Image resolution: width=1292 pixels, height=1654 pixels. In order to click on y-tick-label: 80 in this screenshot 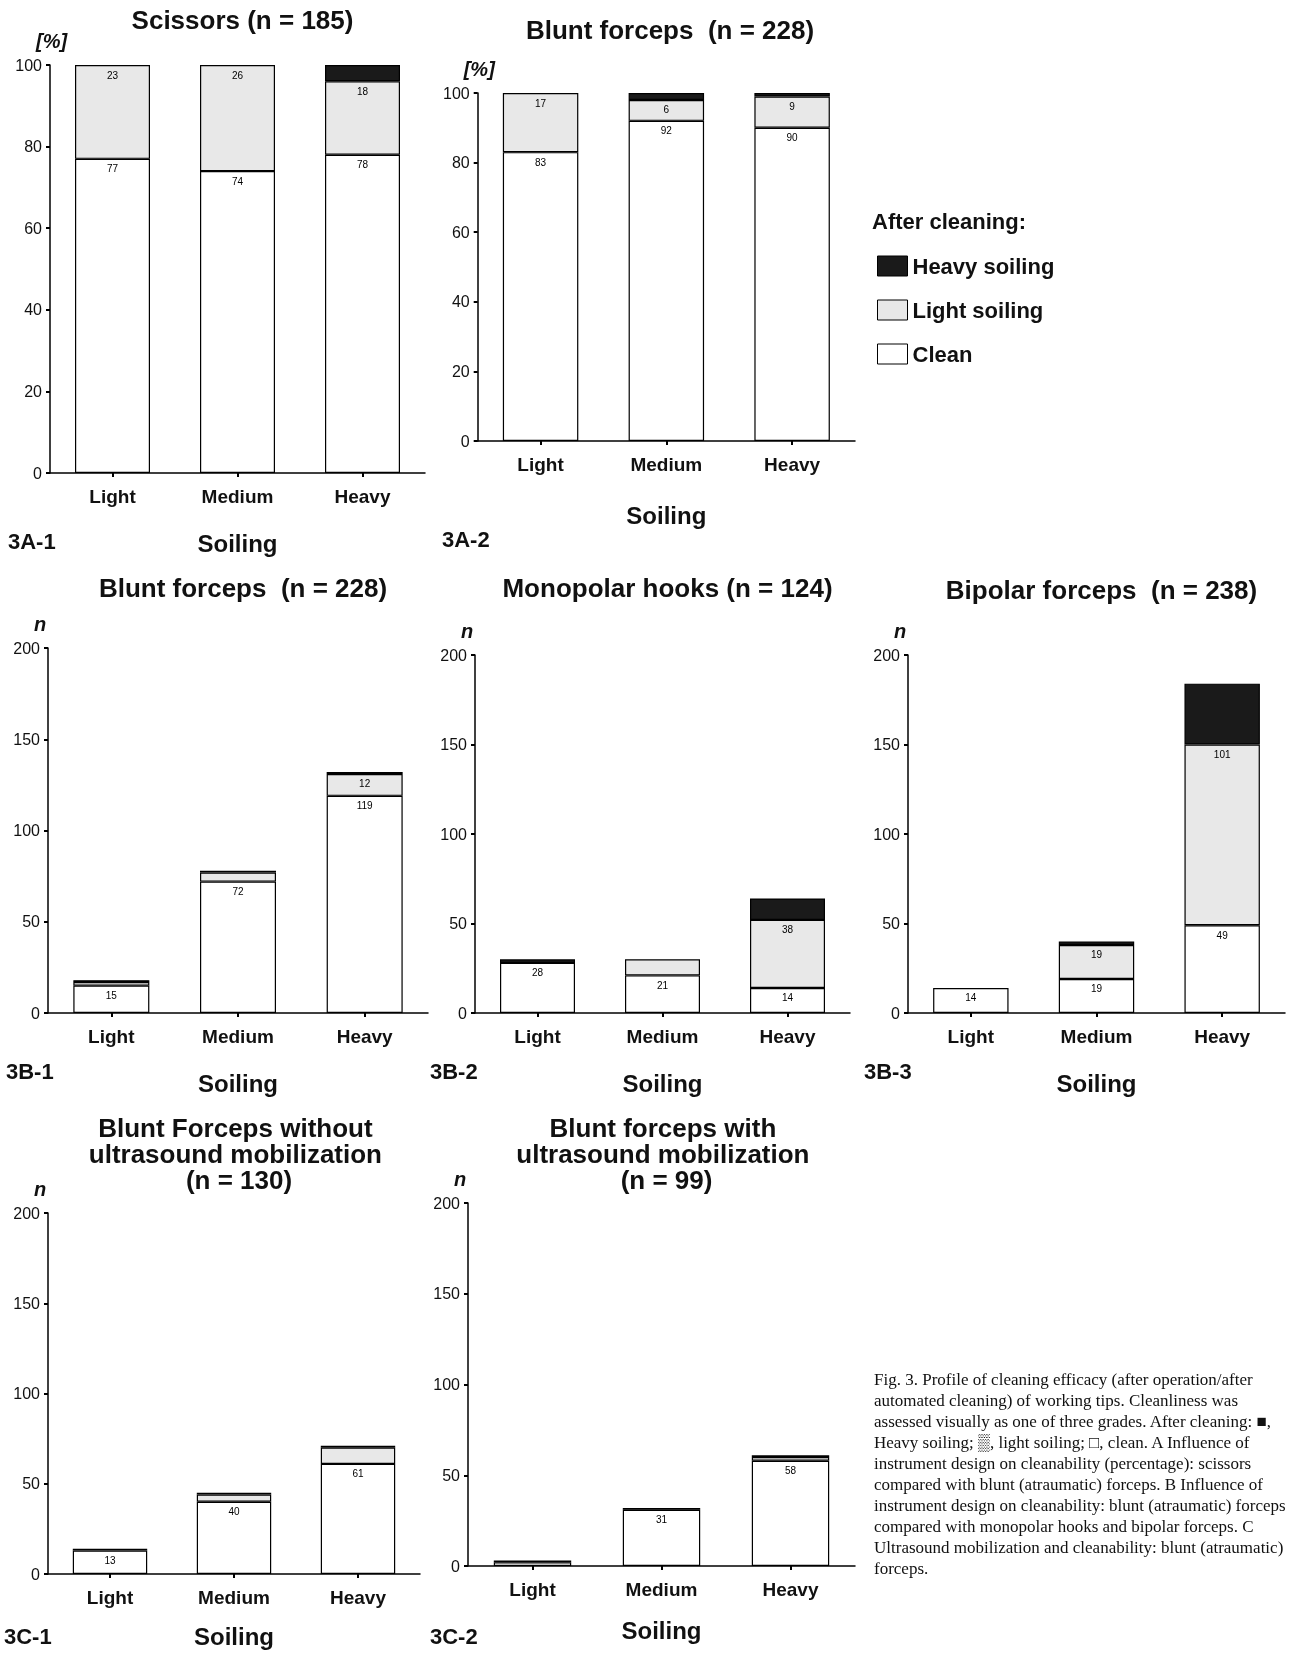, I will do `click(33, 147)`.